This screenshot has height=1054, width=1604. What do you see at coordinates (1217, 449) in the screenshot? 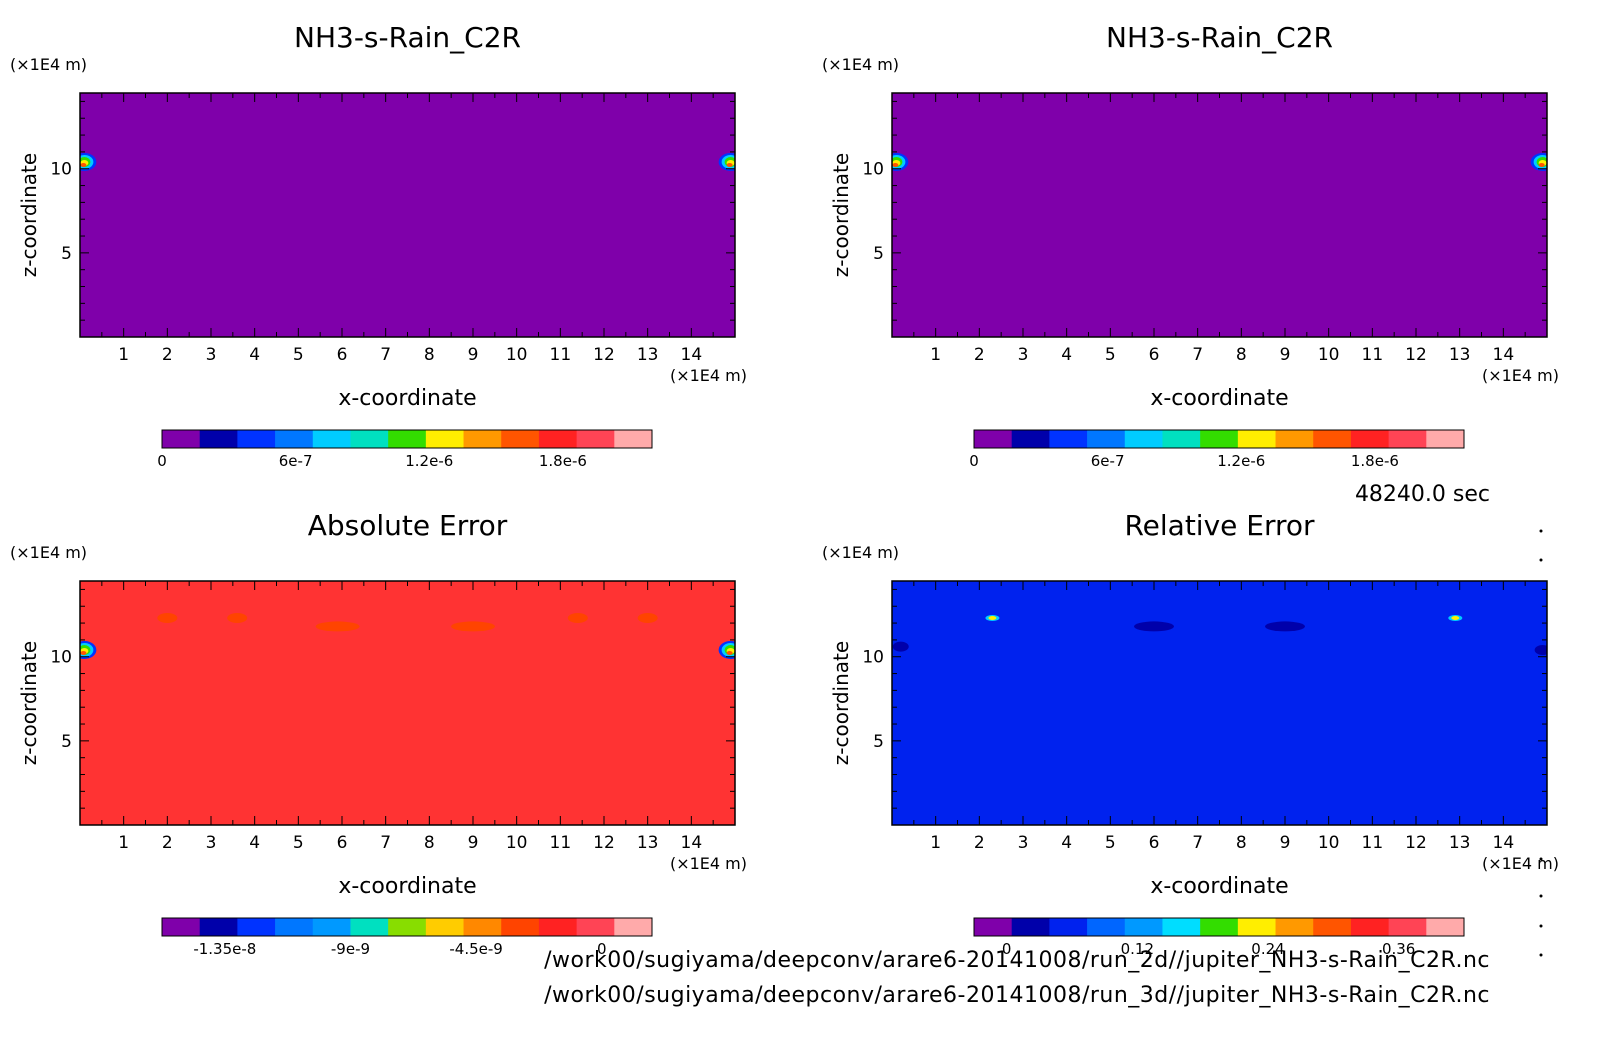
I see `colorbar: 0 6e-7 1.2e-6 1.8e-6` at bounding box center [1217, 449].